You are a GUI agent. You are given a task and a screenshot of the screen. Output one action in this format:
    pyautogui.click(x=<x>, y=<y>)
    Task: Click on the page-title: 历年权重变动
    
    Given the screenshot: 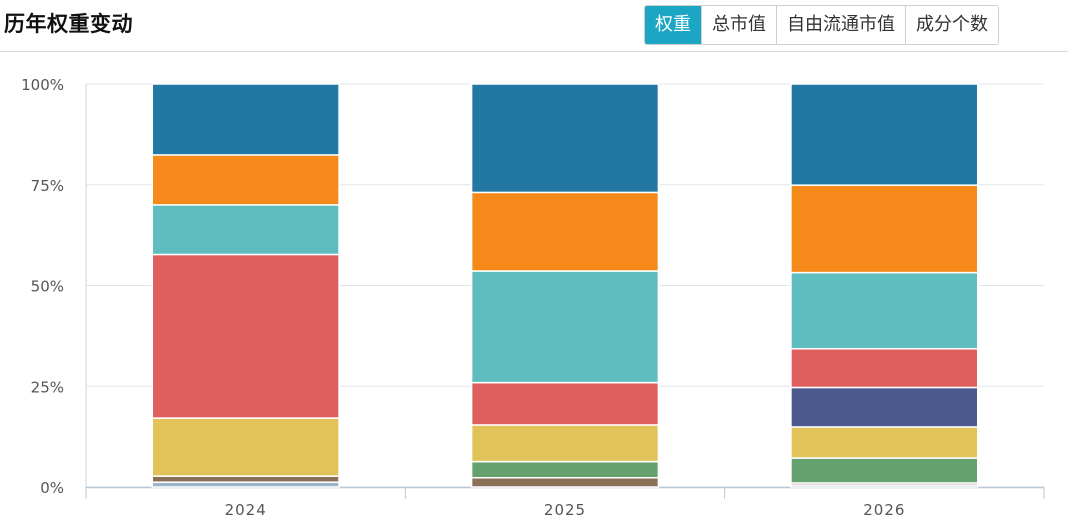 What is the action you would take?
    pyautogui.click(x=68, y=24)
    